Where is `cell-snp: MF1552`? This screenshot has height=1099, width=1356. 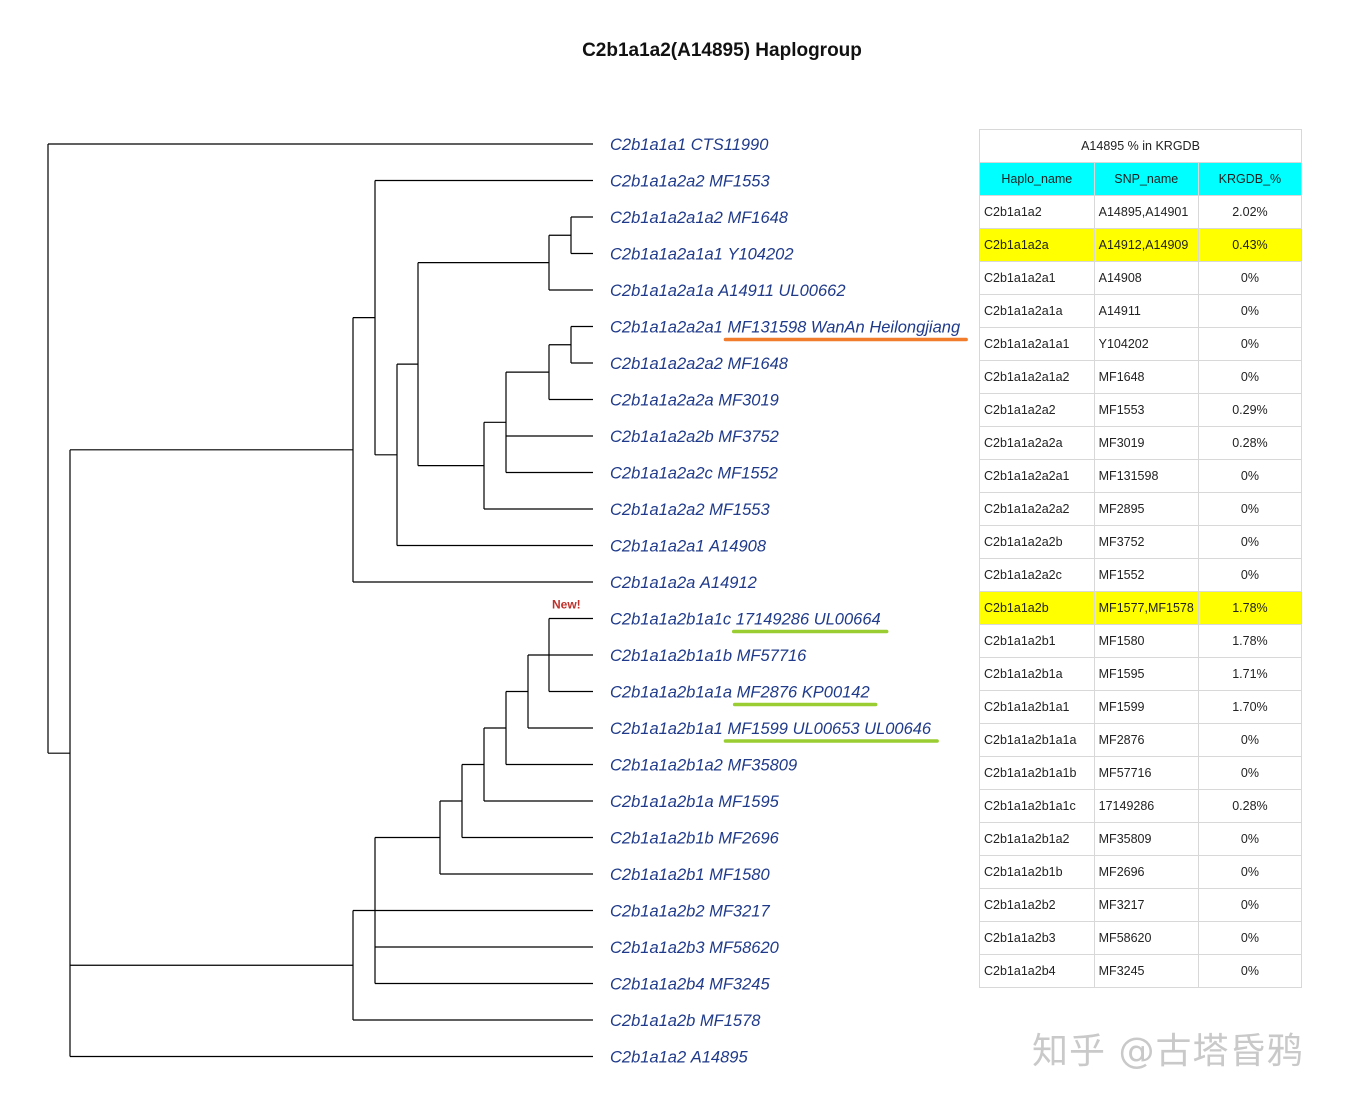 cell-snp: MF1552 is located at coordinates (1146, 575).